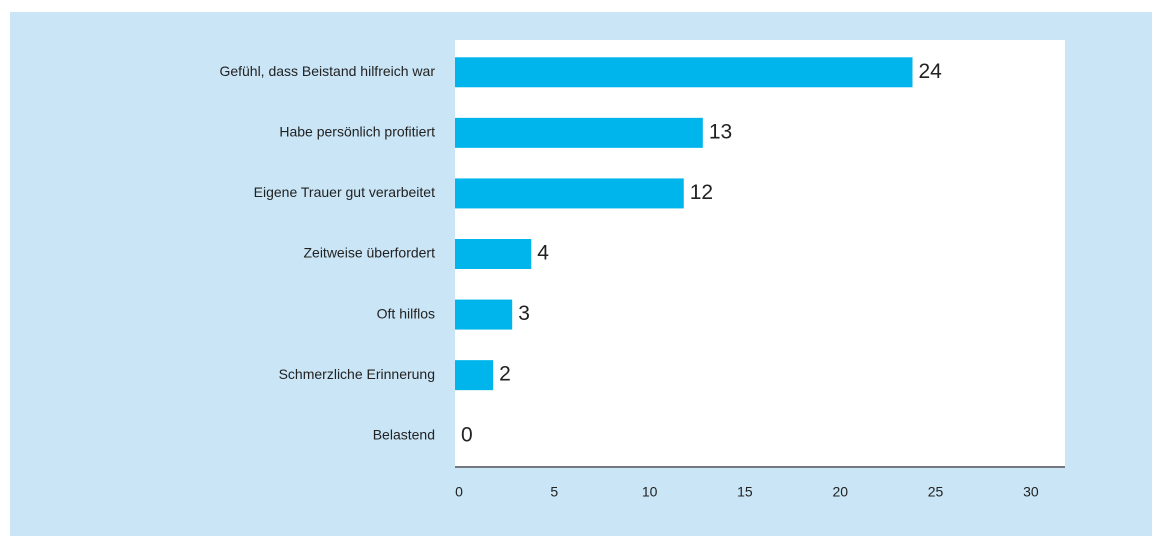  What do you see at coordinates (701, 192) in the screenshot?
I see `value-label: 12` at bounding box center [701, 192].